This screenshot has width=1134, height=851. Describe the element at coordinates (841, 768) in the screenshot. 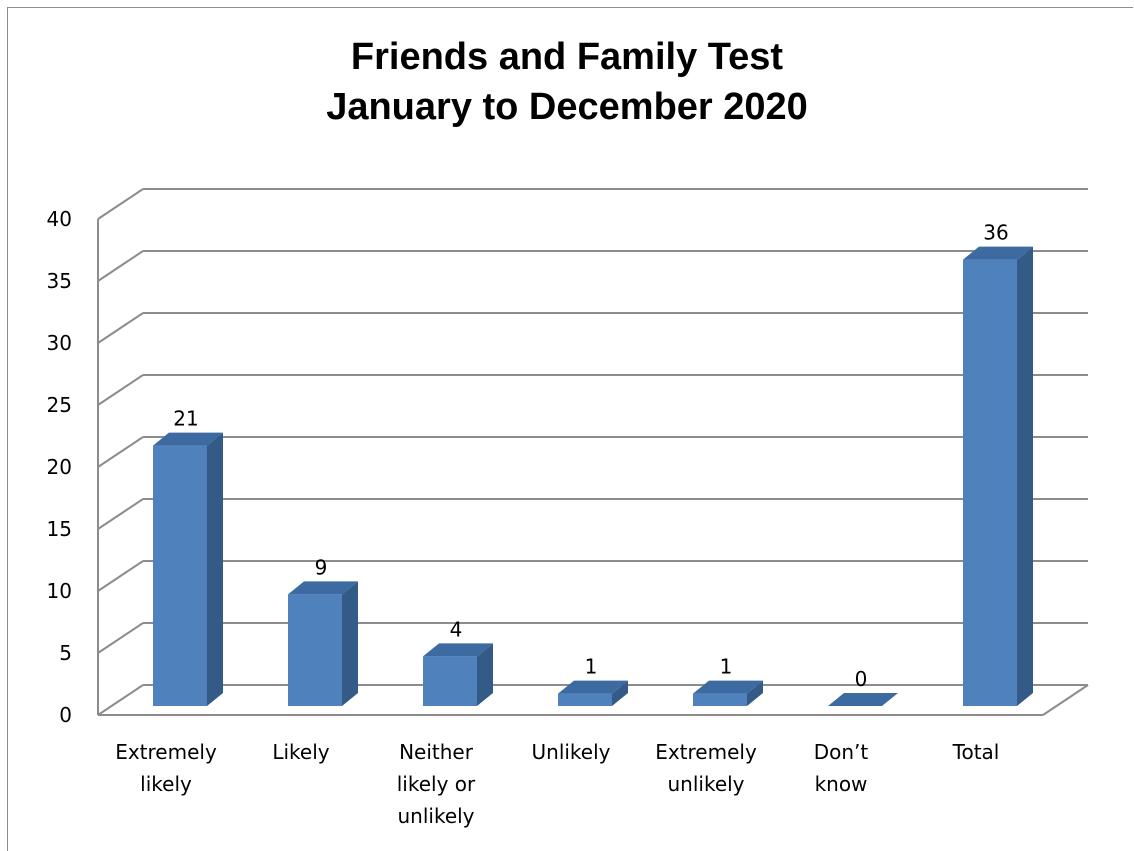

I see `category-label: Don’t know` at that location.